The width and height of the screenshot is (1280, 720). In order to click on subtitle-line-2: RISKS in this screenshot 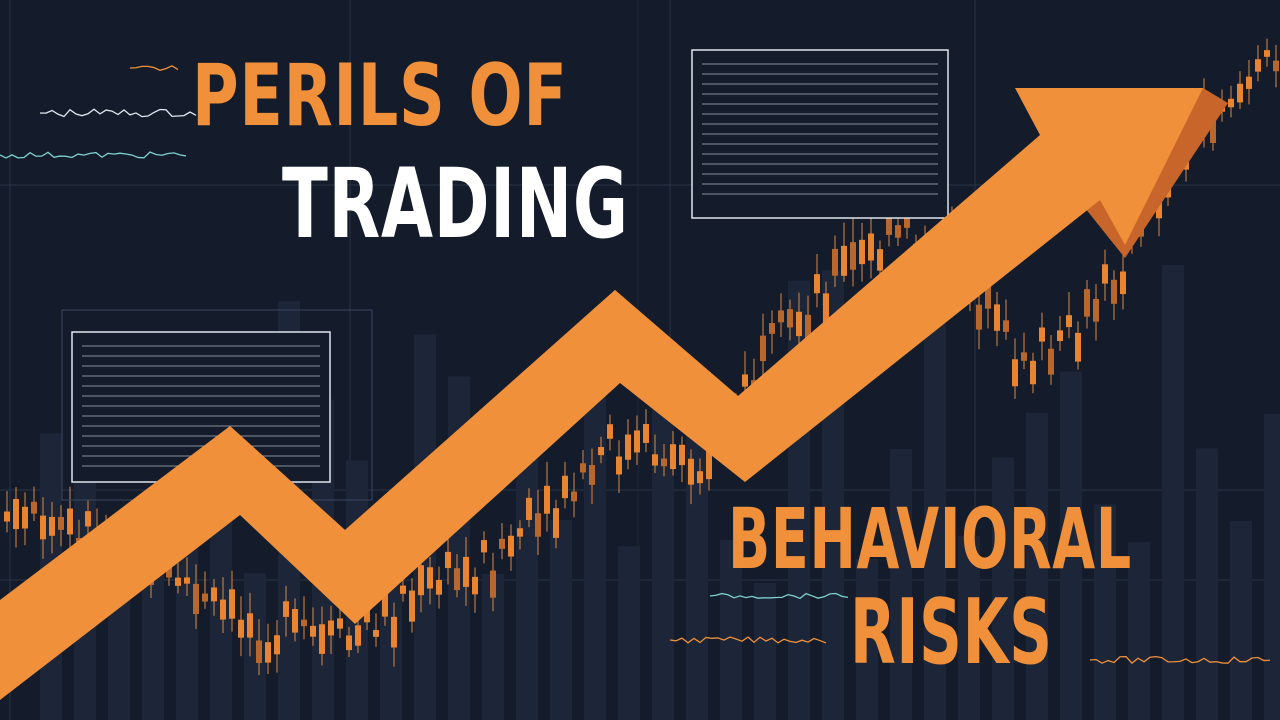, I will do `click(951, 632)`.